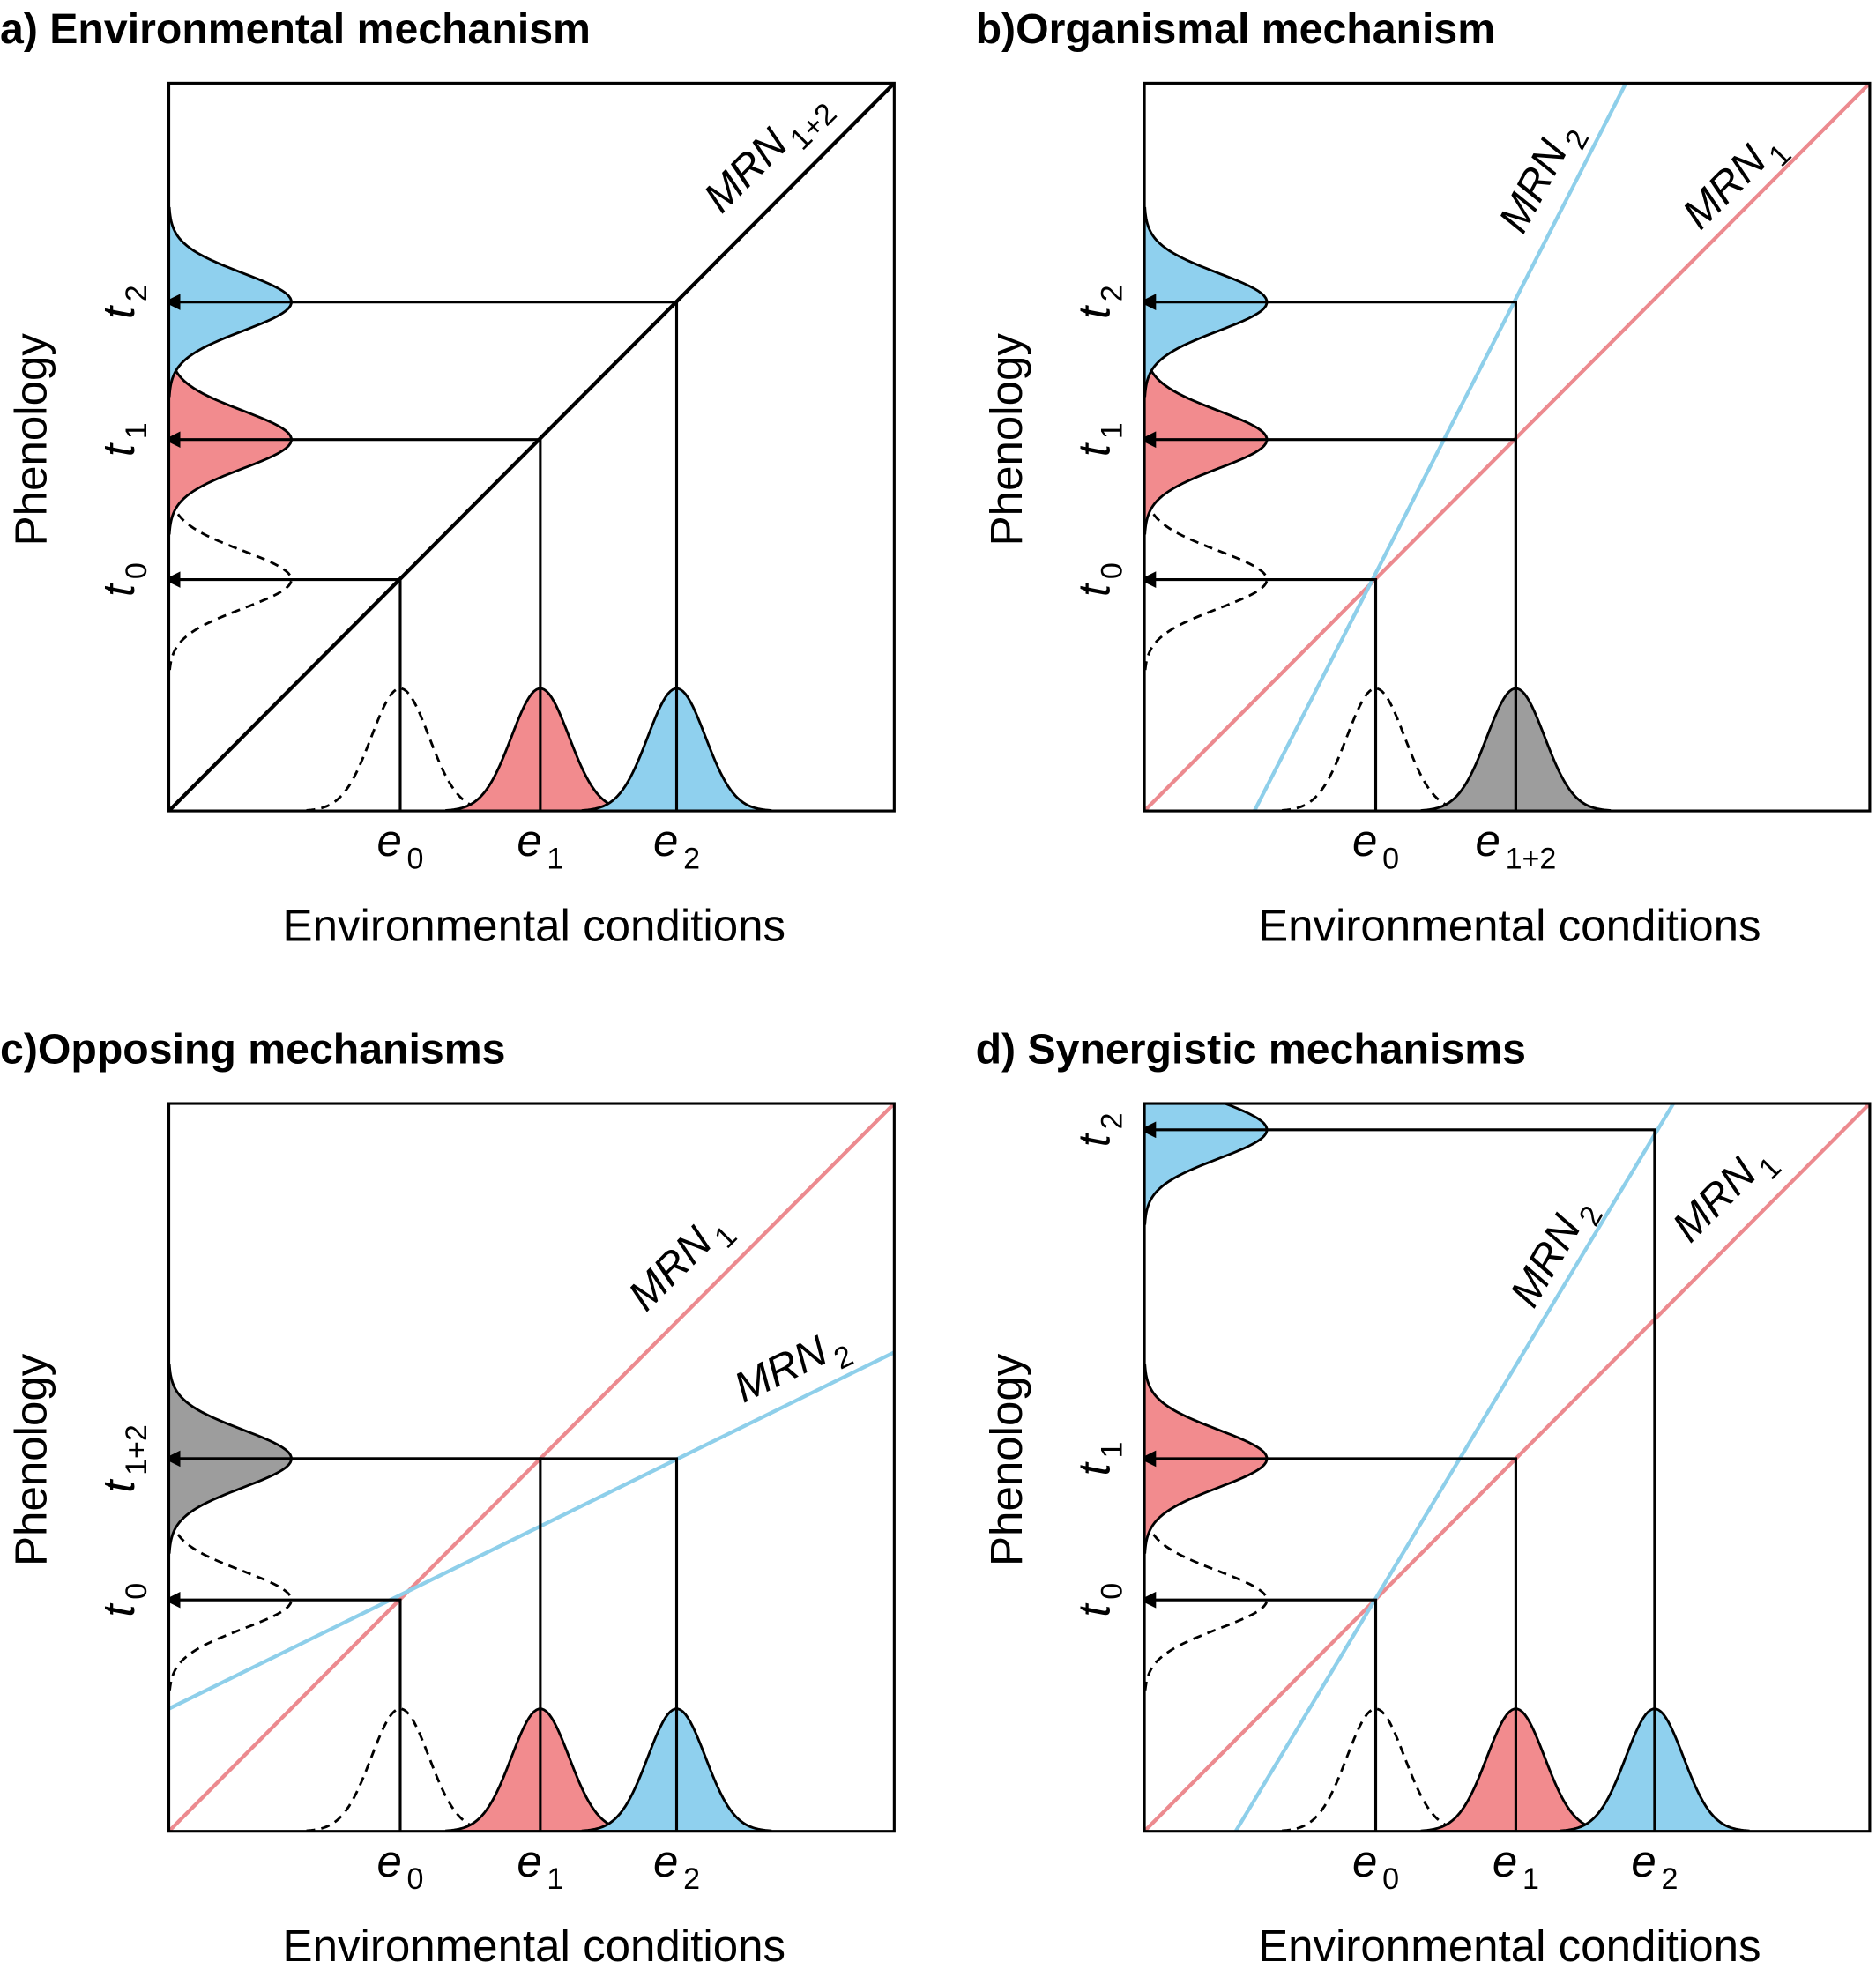 The width and height of the screenshot is (1876, 1962). Describe the element at coordinates (844, 1357) in the screenshot. I see `line-label-subscript: 2` at that location.